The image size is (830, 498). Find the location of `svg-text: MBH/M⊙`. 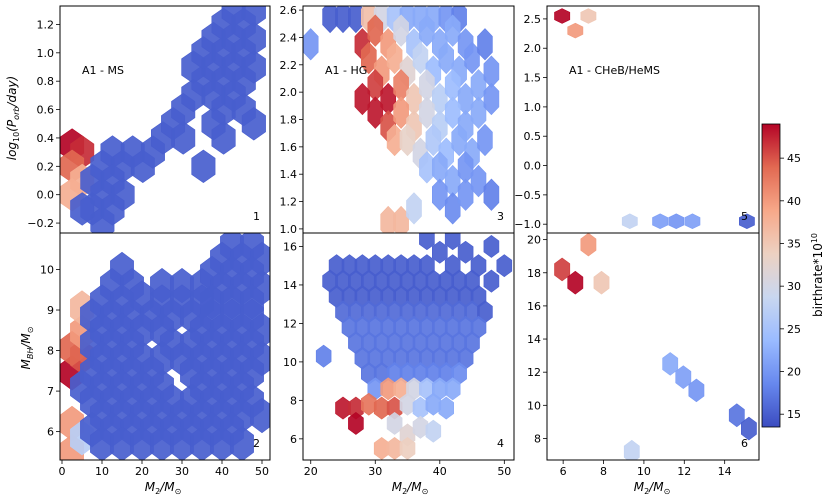

svg-text: MBH/M⊙ is located at coordinates (27, 348).